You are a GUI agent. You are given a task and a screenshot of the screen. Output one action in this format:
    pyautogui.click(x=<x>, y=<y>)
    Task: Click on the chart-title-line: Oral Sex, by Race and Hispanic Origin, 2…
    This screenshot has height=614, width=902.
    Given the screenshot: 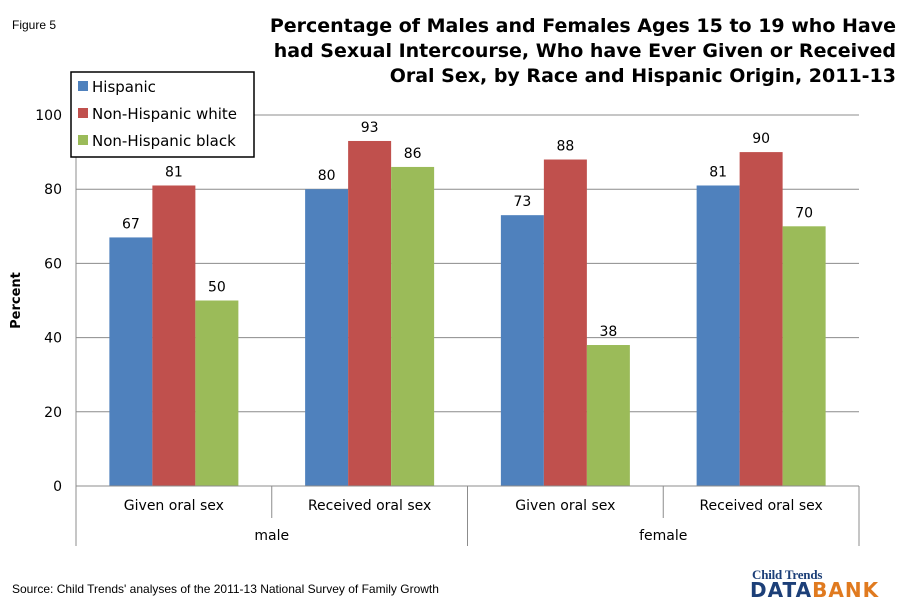 What is the action you would take?
    pyautogui.click(x=642, y=76)
    